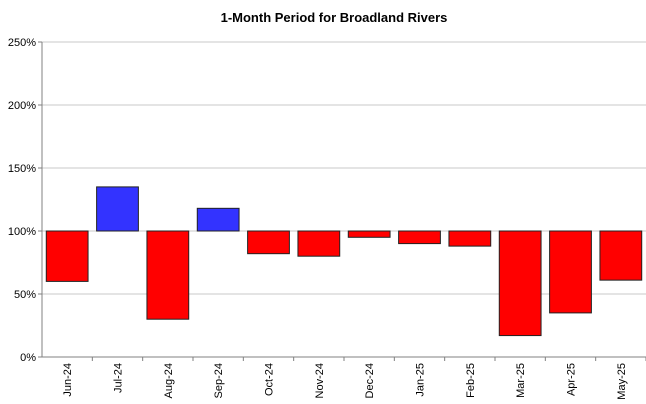  I want to click on x-tick-label: Mar-25, so click(521, 380).